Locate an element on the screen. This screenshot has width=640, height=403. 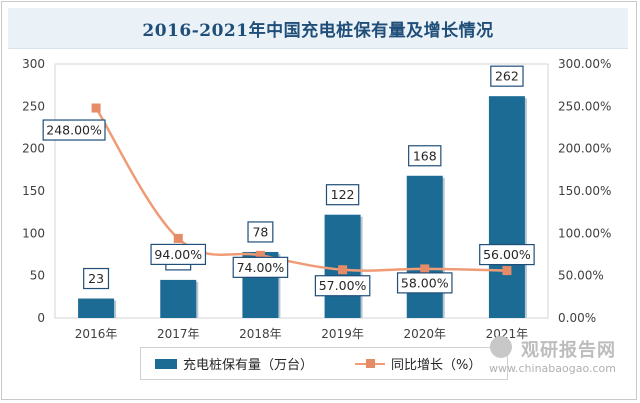
chart-title: 2016-2021年中国充电桩保有量及增长情况 is located at coordinates (318, 30).